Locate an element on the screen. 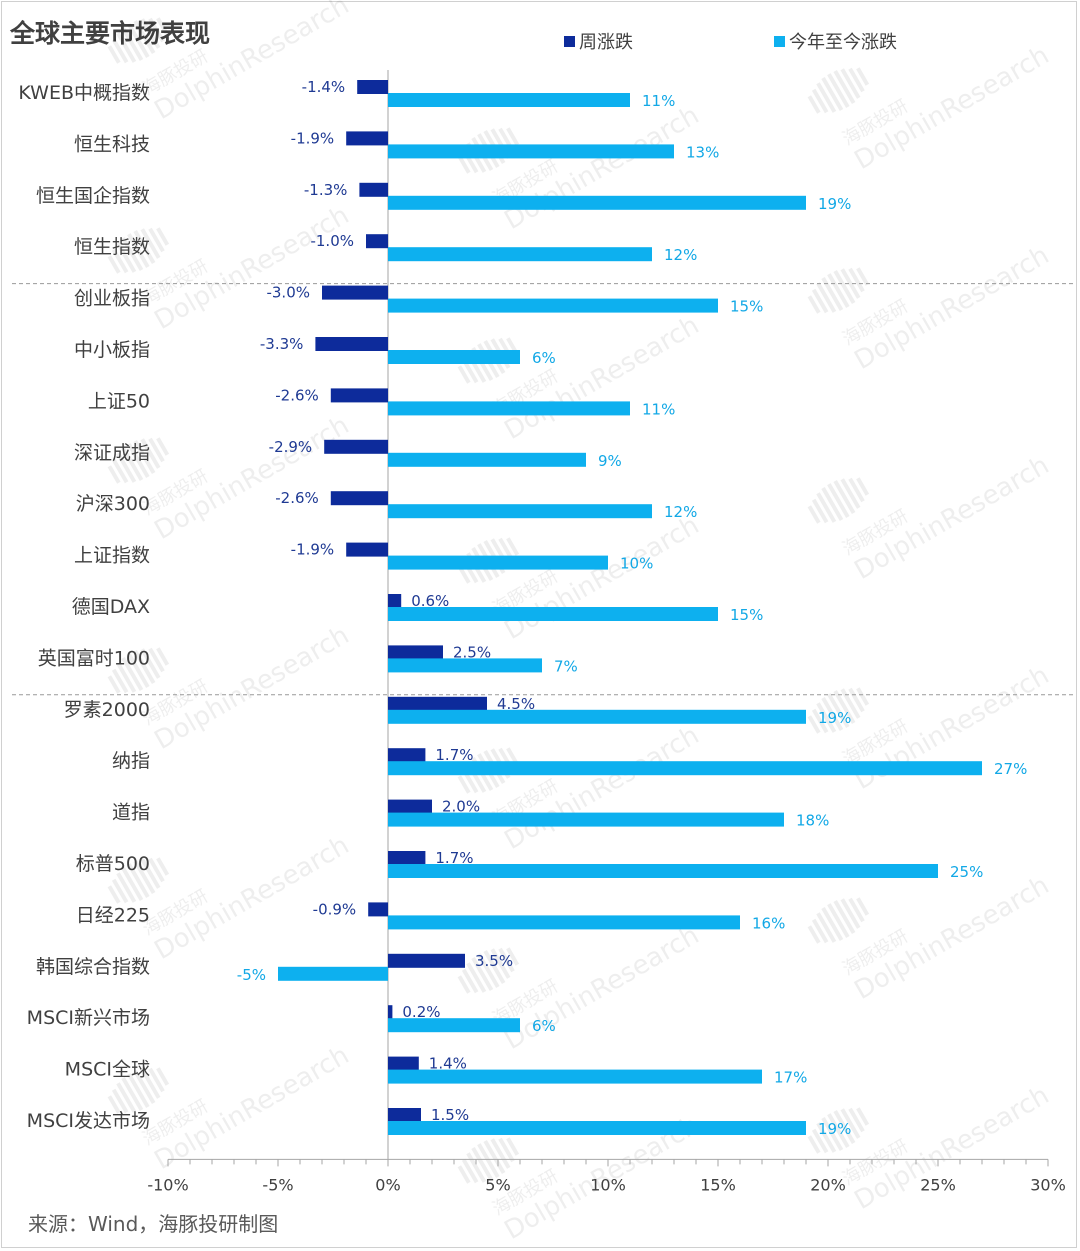  x-tick-label: -10% is located at coordinates (167, 1184).